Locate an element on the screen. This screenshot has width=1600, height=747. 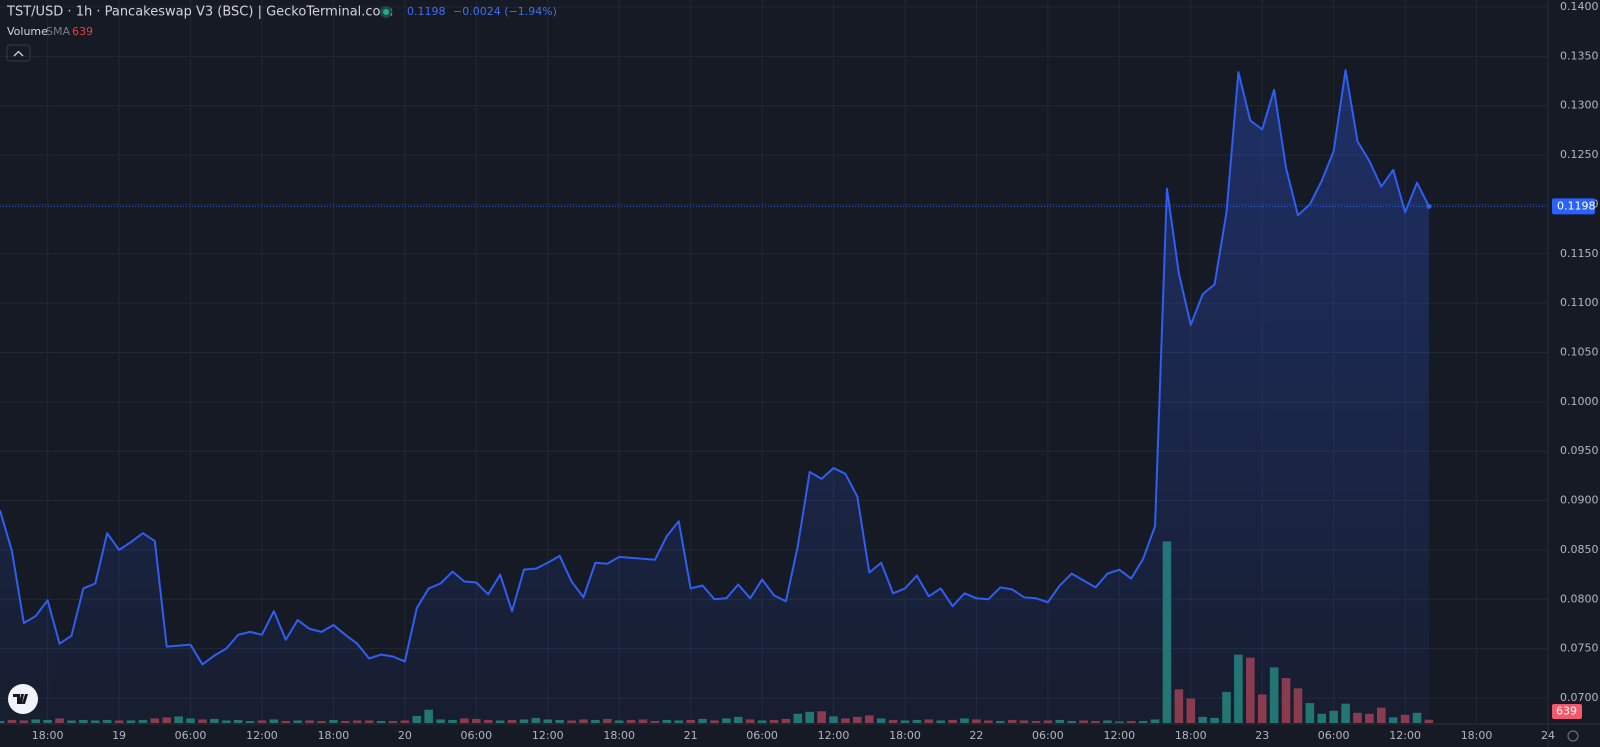
x-tick-label: 24 is located at coordinates (1548, 735).